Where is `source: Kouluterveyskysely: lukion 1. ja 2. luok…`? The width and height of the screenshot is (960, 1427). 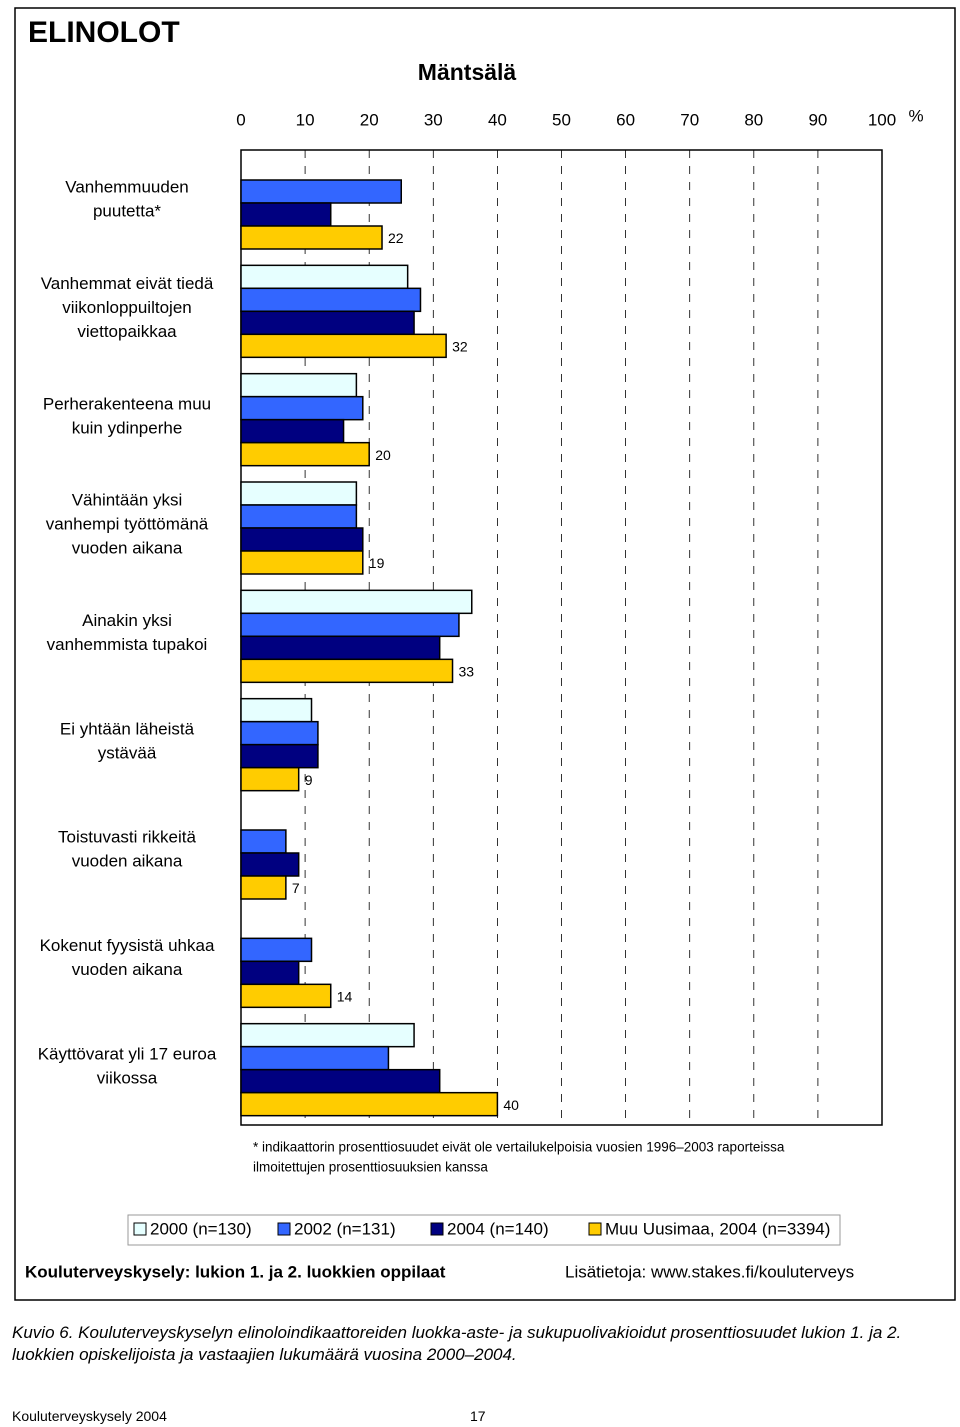 source: Kouluterveyskysely: lukion 1. ja 2. luok… is located at coordinates (235, 1271).